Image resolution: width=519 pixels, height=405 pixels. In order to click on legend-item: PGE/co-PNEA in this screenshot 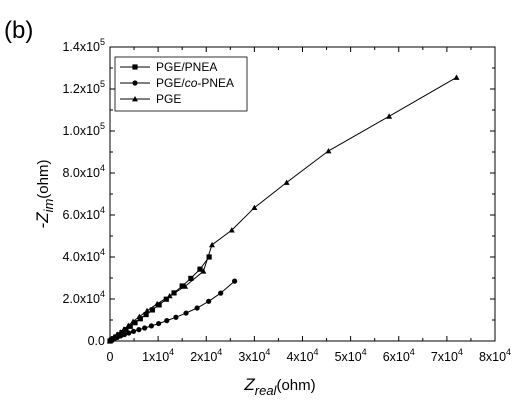, I will do `click(177, 83)`.